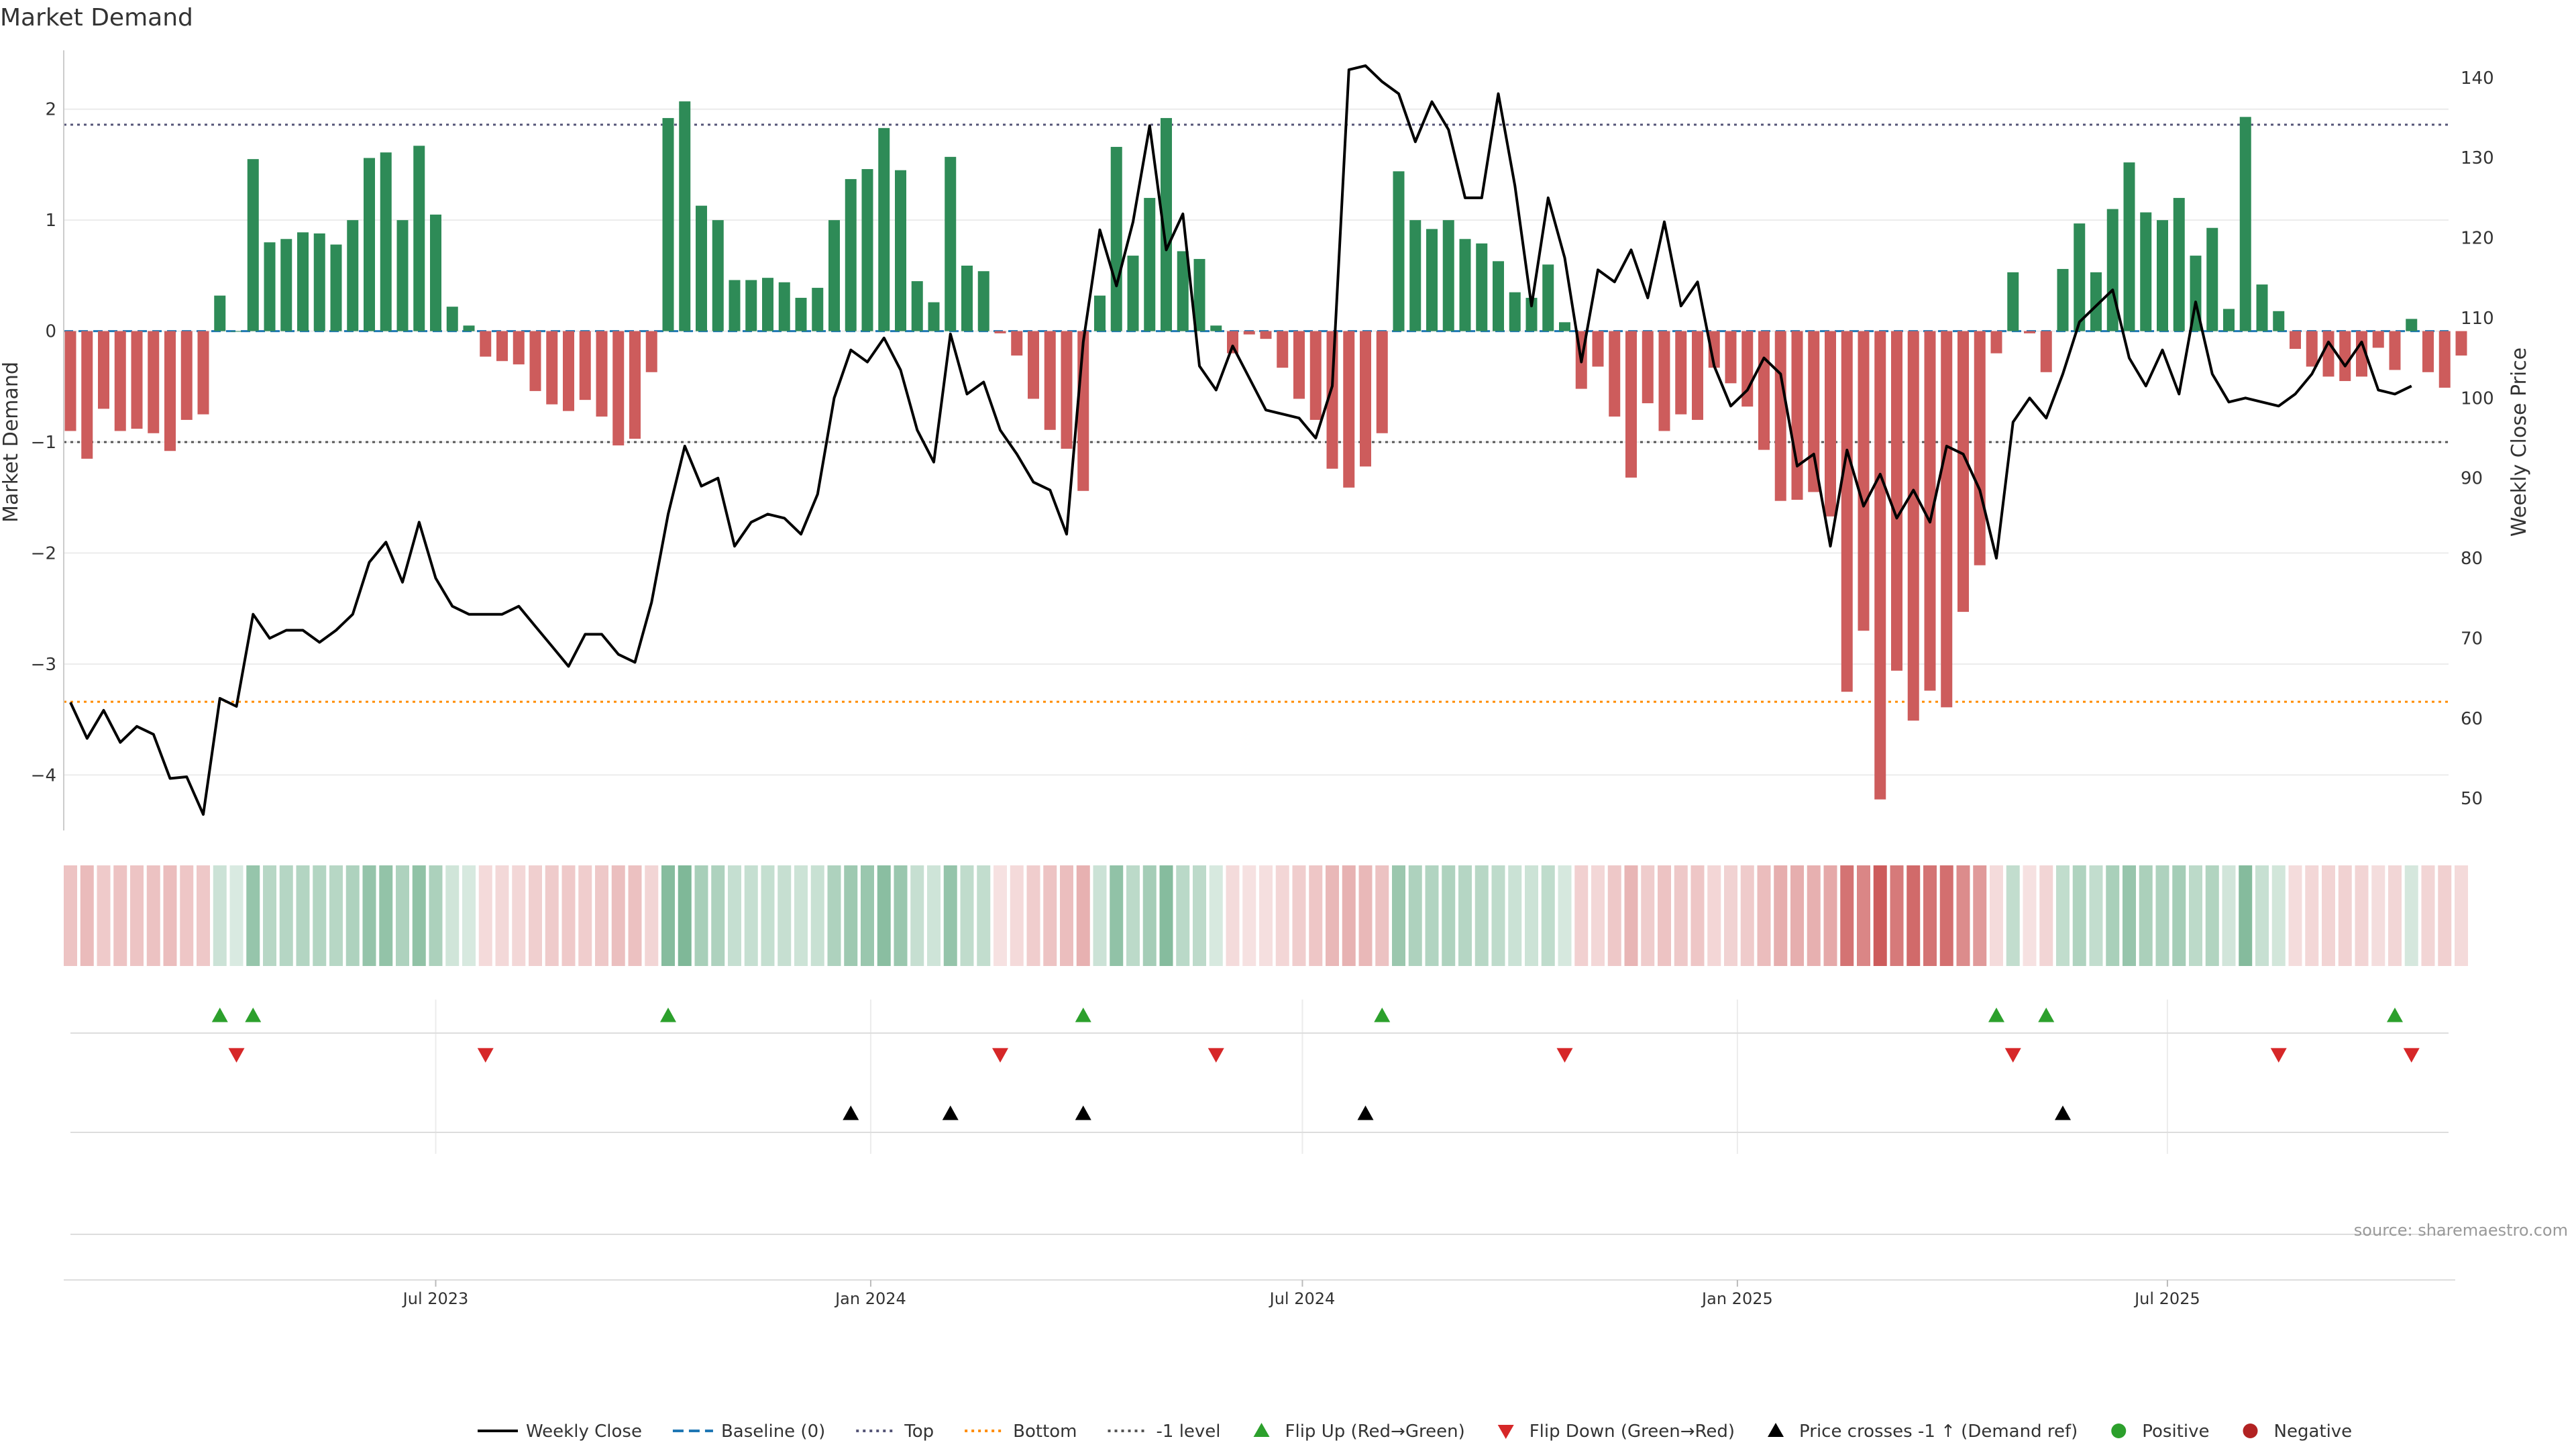 This screenshot has width=2576, height=1449. Describe the element at coordinates (1083, 1015) in the screenshot. I see `flip-up-marker` at that location.